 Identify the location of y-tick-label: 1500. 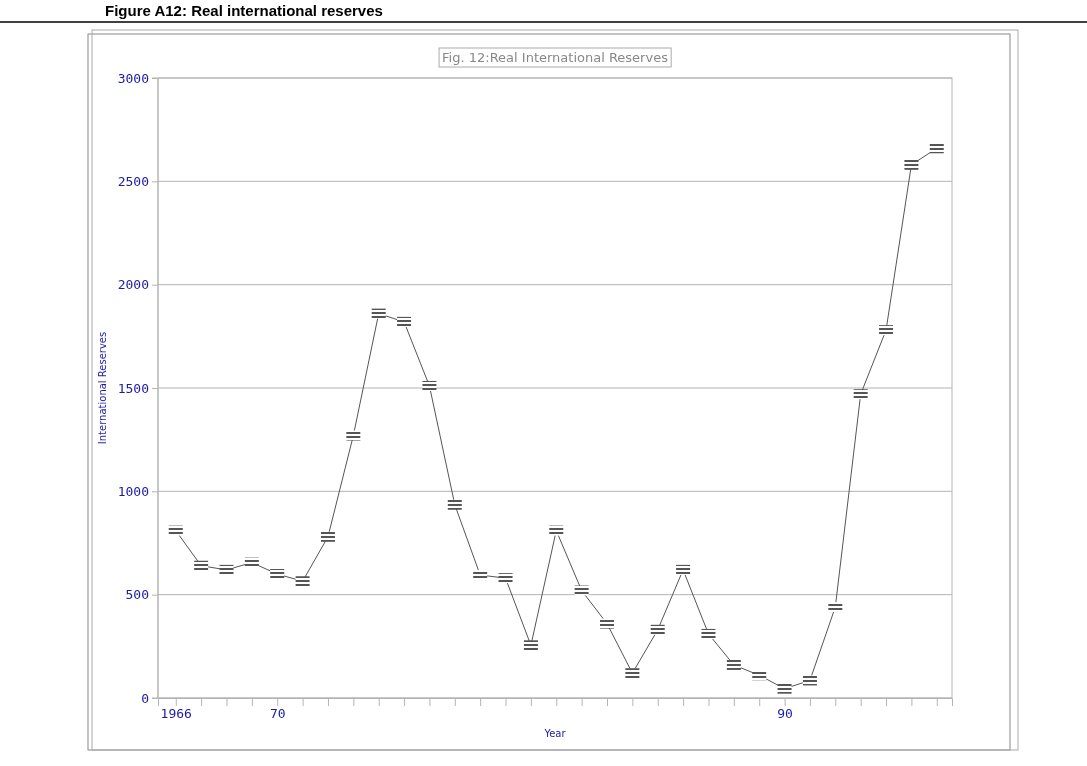
(133, 388).